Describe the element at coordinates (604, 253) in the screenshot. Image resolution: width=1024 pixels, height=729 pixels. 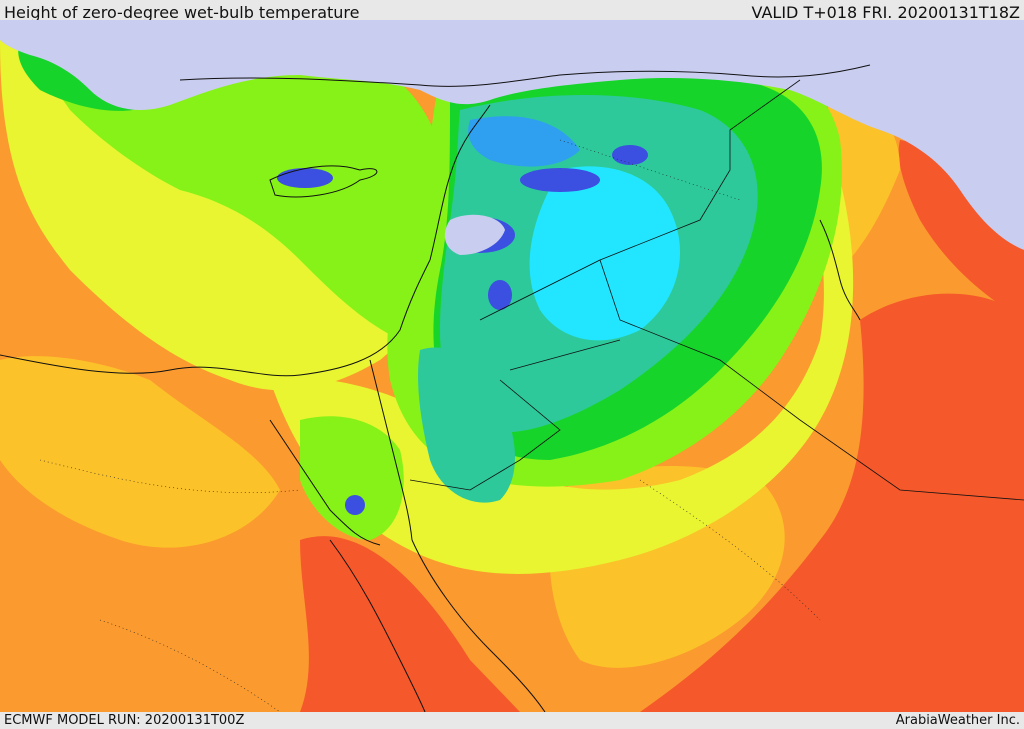
I see `region-cyan` at that location.